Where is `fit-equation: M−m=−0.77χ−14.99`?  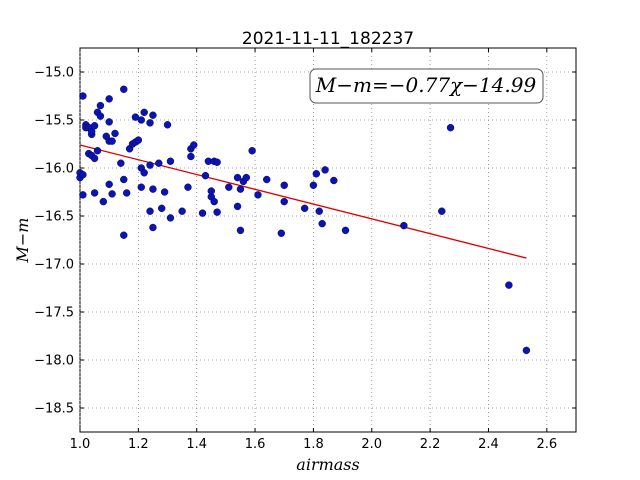 fit-equation: M−m=−0.77χ−14.99 is located at coordinates (426, 85).